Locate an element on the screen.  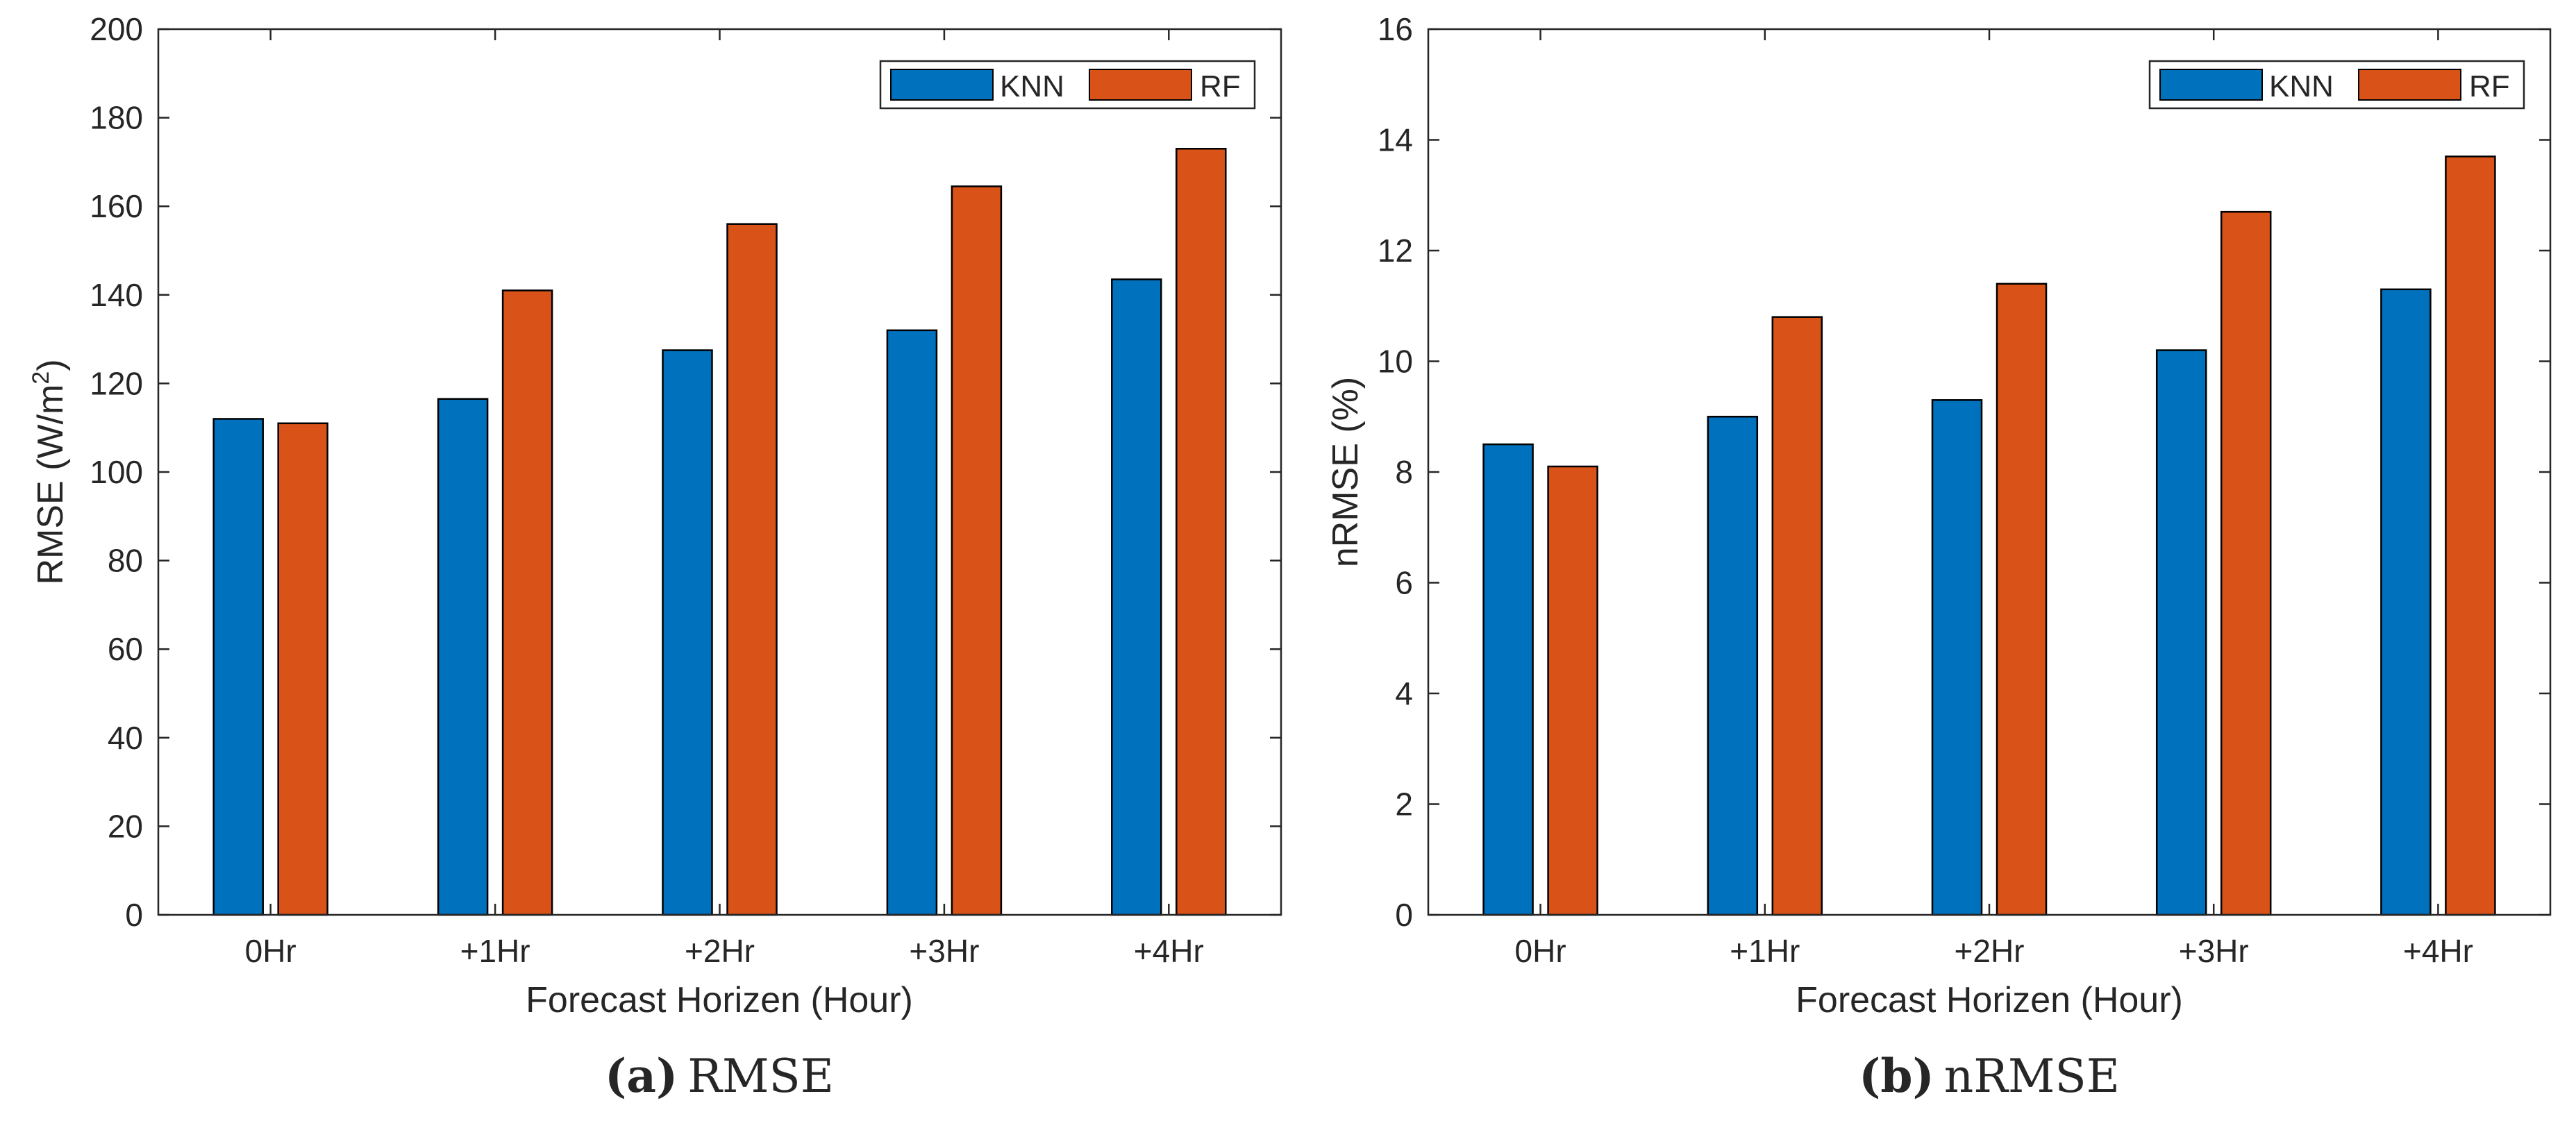
y-tick-label: 200 is located at coordinates (116, 29).